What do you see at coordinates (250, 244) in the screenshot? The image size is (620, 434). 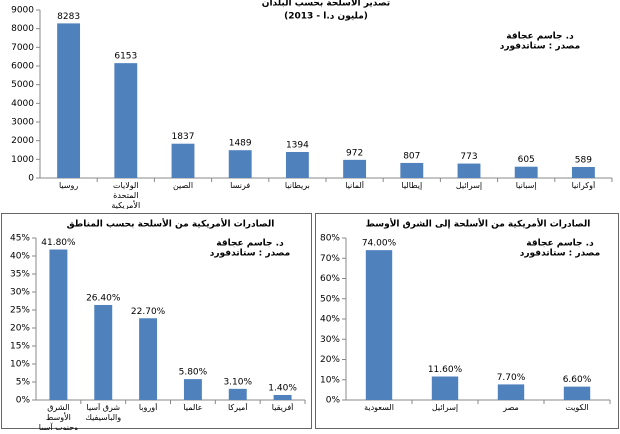 I see `annotation: د. جاسم عجاقة` at bounding box center [250, 244].